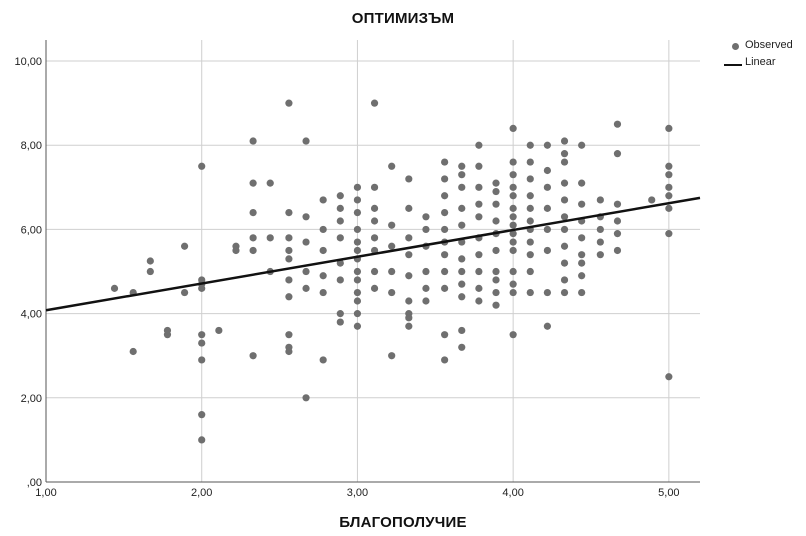  I want to click on x-tick-label: 5,00, so click(668, 493).